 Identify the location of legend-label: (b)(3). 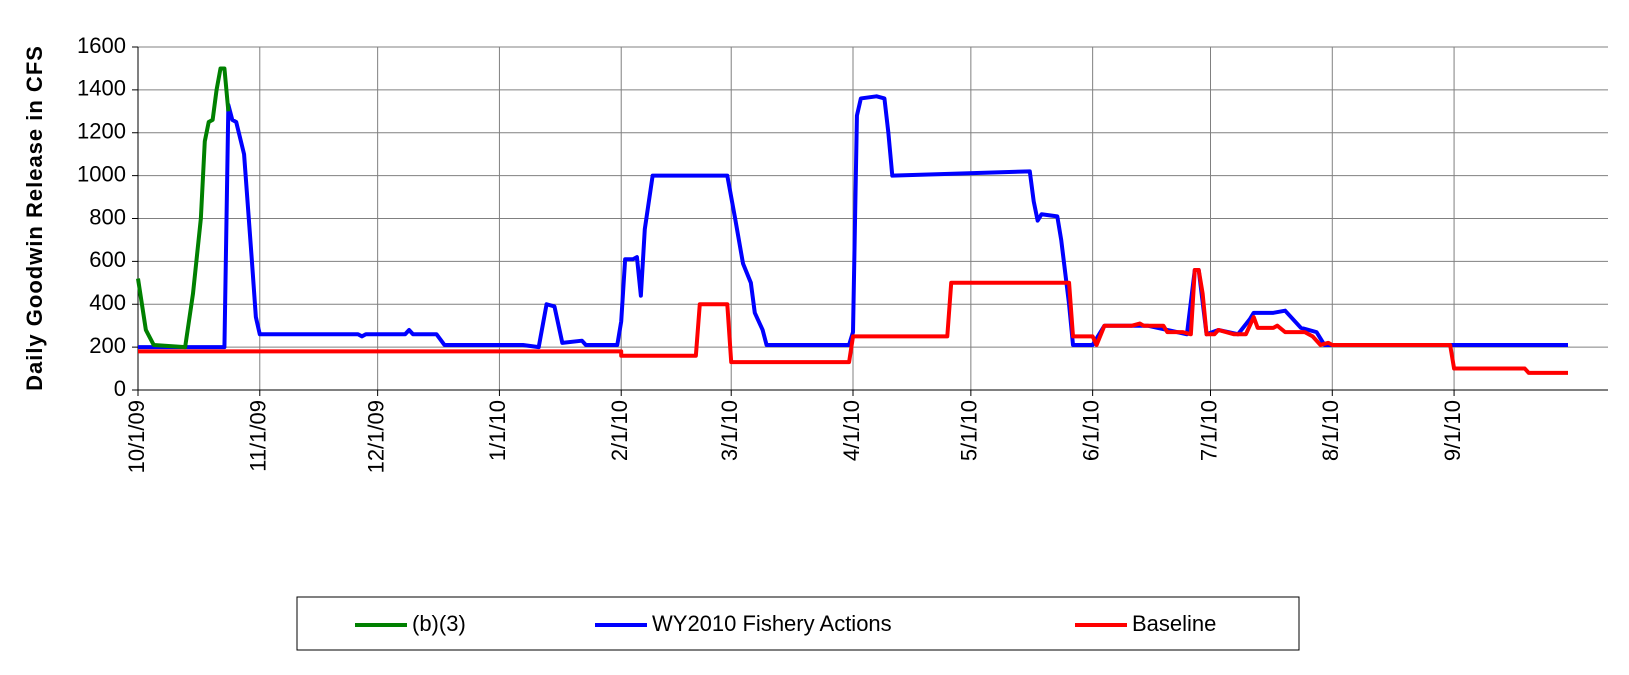
(439, 623).